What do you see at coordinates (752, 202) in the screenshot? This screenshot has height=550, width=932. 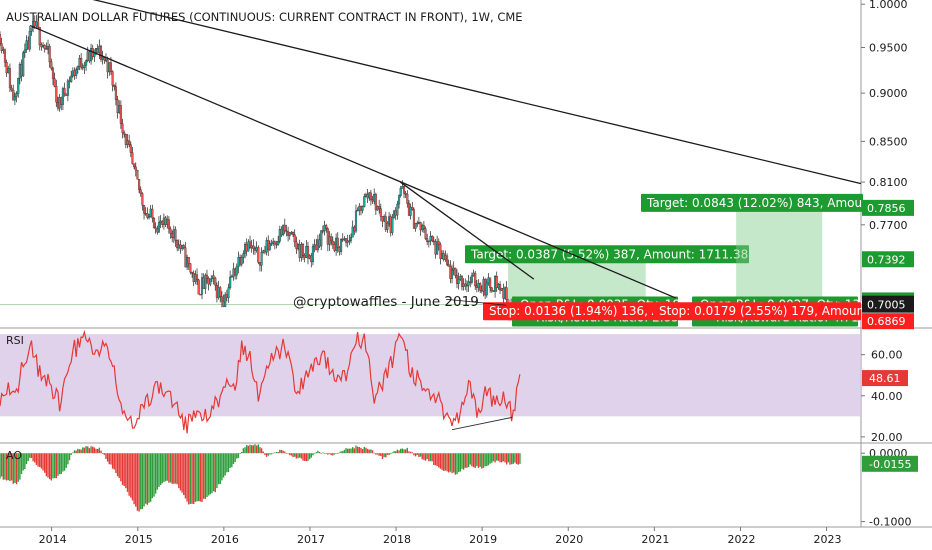 I see `target-label-box` at bounding box center [752, 202].